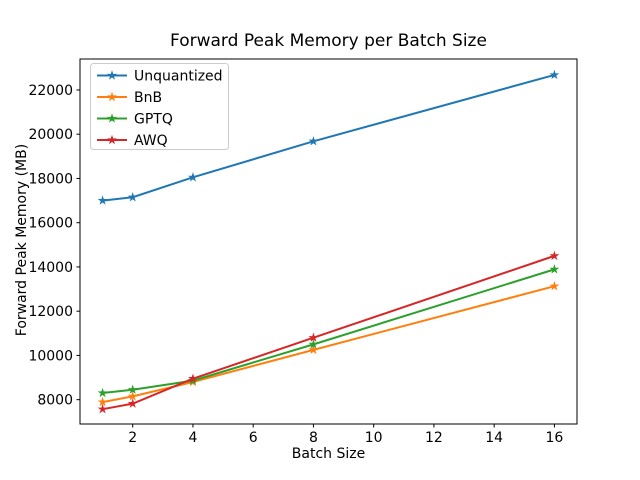  What do you see at coordinates (132, 438) in the screenshot?
I see `x-tick-label: 2` at bounding box center [132, 438].